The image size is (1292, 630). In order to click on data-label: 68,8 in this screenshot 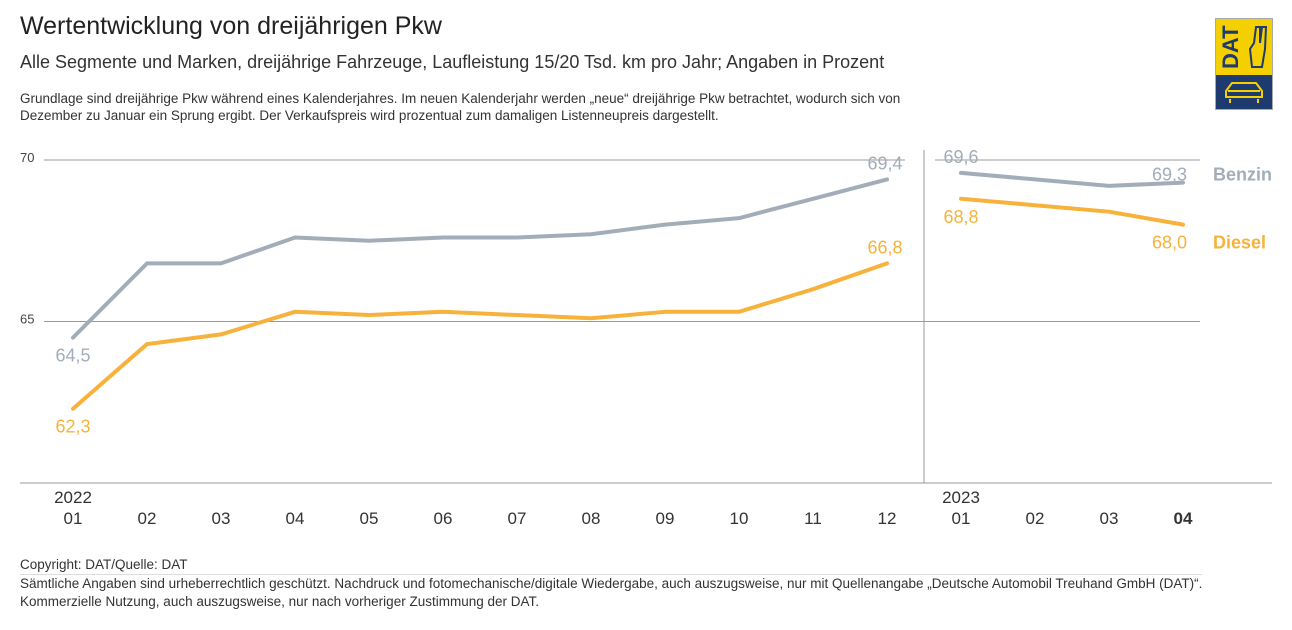, I will do `click(960, 217)`.